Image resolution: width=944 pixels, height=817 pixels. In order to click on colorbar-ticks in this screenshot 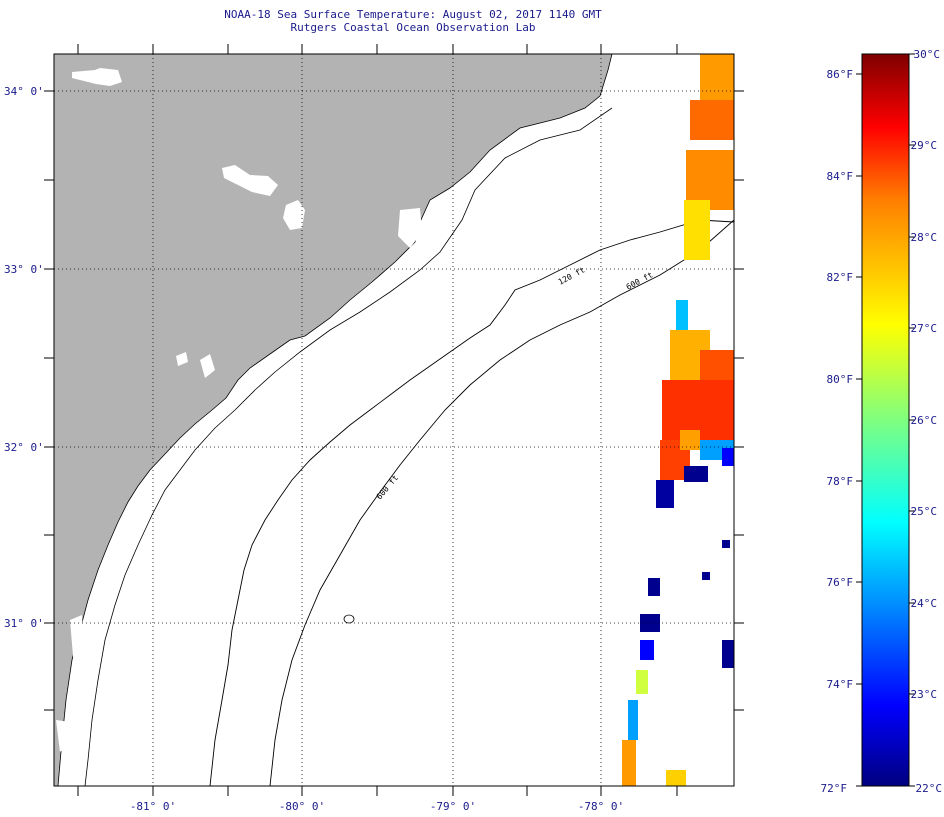, I will do `click(885, 420)`.